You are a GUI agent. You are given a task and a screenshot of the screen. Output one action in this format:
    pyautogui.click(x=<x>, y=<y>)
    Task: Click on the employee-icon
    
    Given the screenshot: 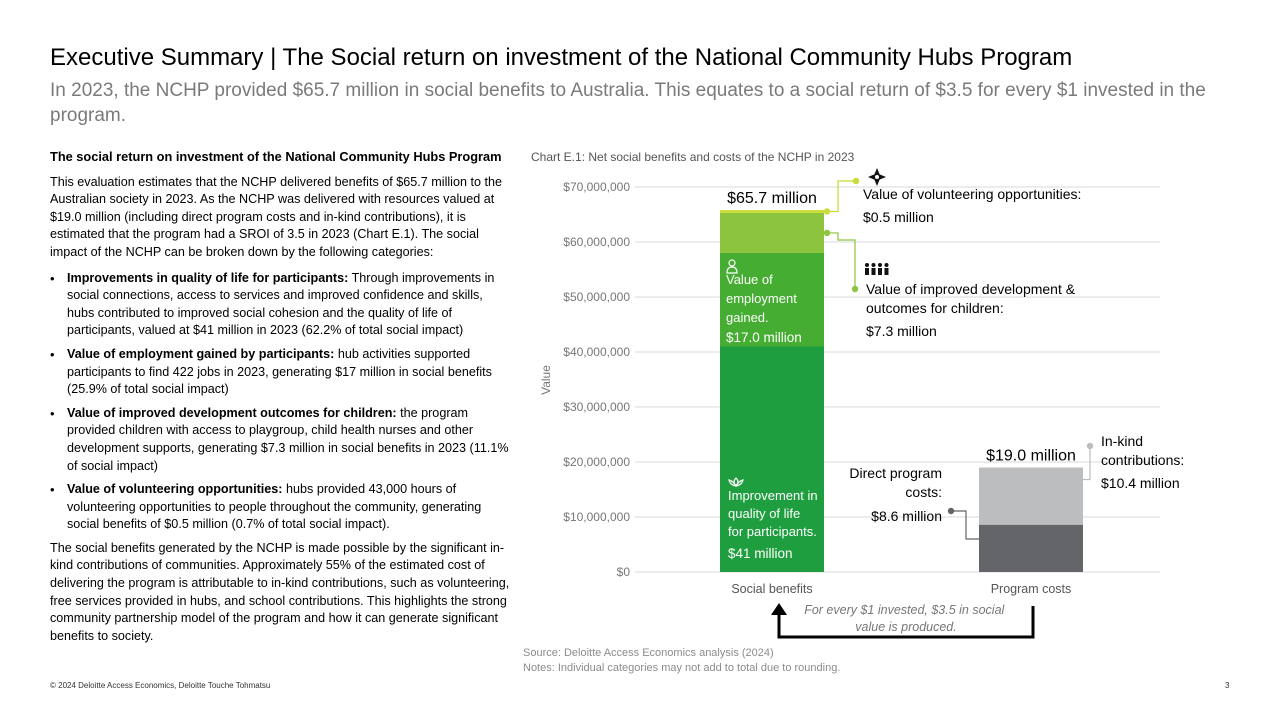 What is the action you would take?
    pyautogui.click(x=732, y=266)
    